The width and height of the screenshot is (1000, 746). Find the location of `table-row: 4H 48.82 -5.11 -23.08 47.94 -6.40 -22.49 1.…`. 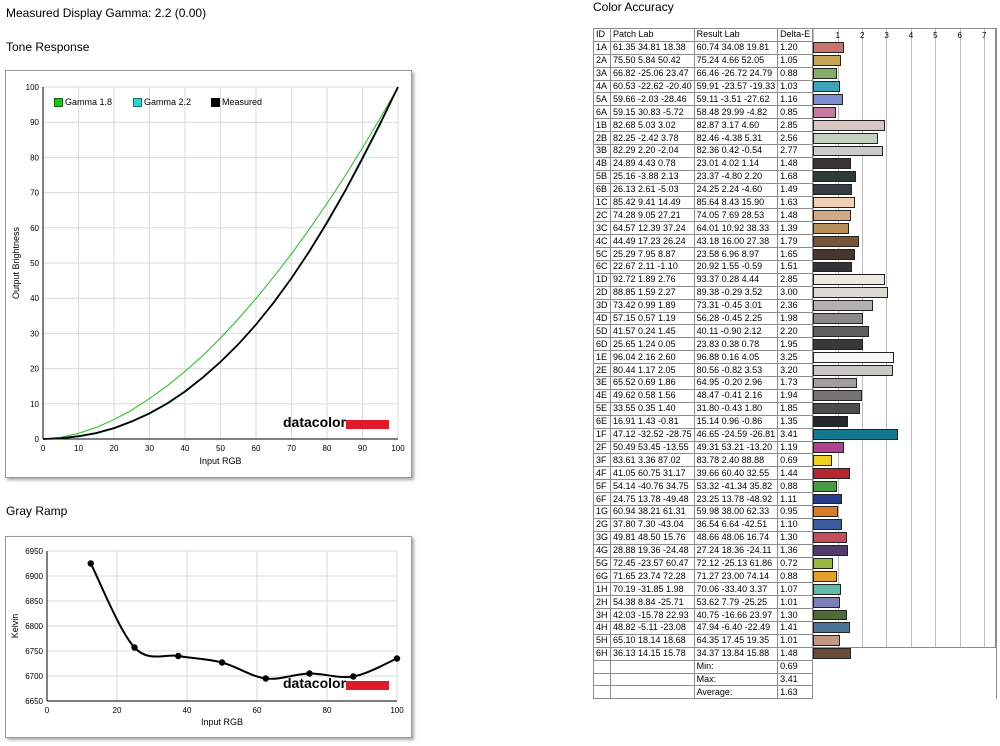

table-row: 4H 48.82 -5.11 -23.08 47.94 -6.40 -22.49 1.… is located at coordinates (794, 627).